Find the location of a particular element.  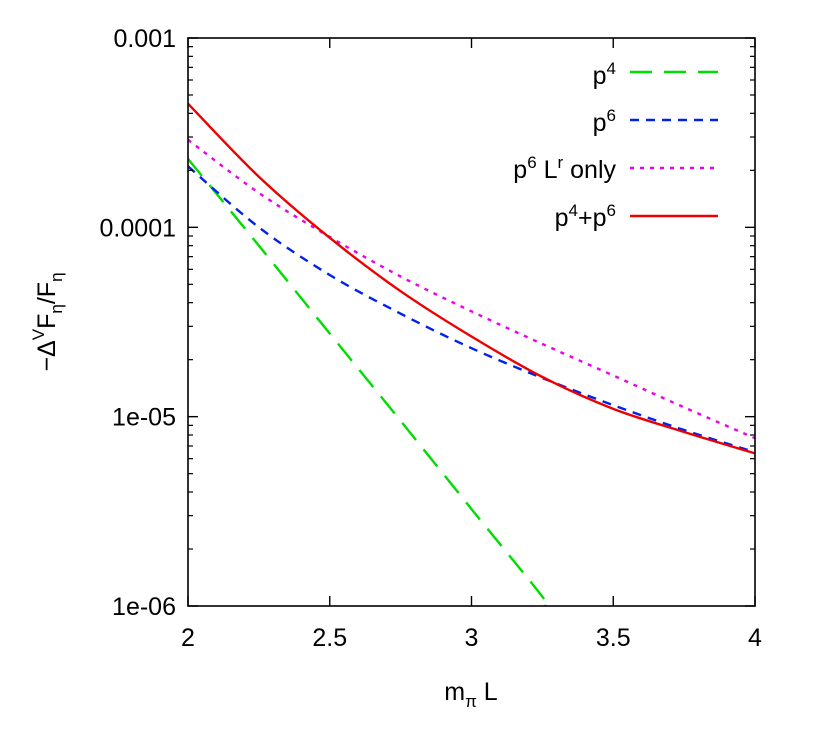

y-tick-label: 1e-06 is located at coordinates (144, 607).